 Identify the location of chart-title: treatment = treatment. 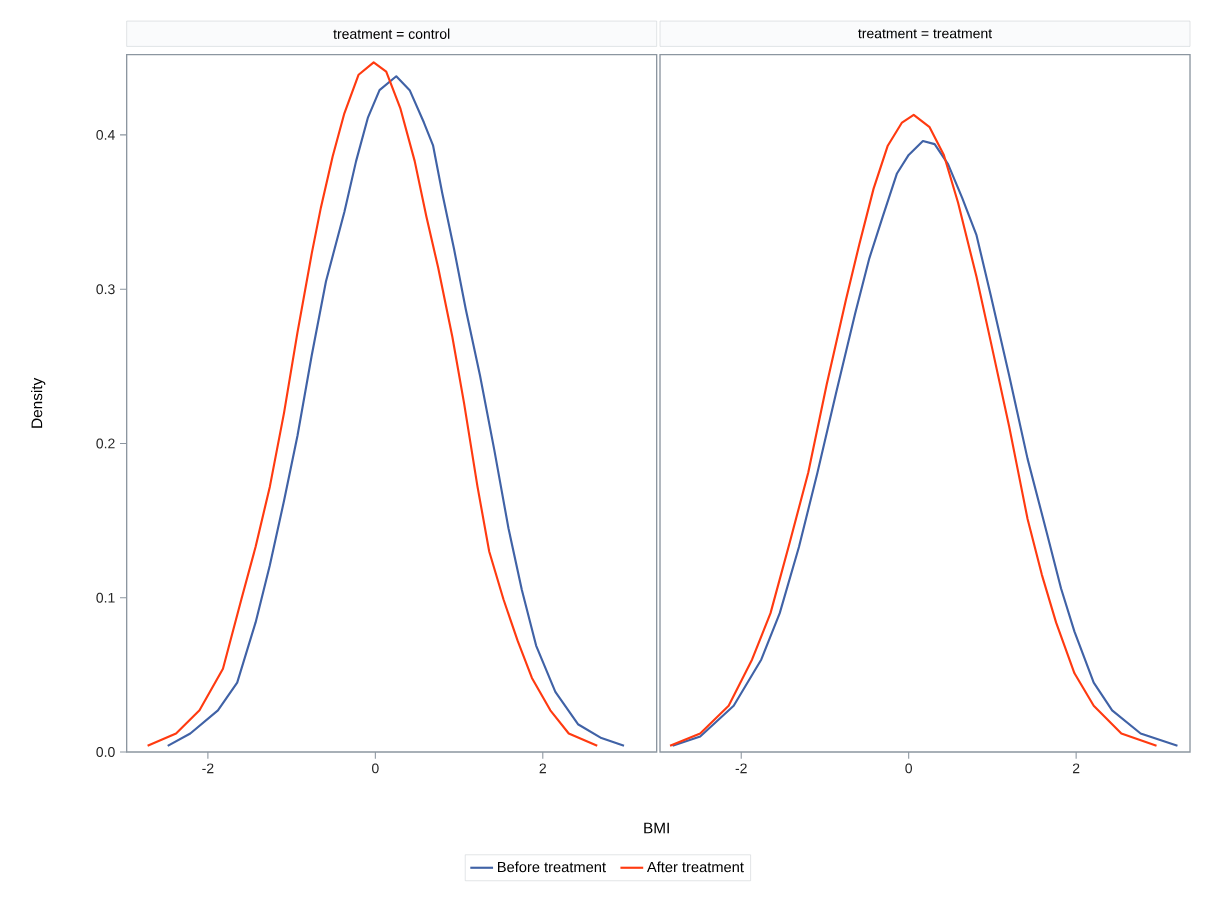
(925, 34).